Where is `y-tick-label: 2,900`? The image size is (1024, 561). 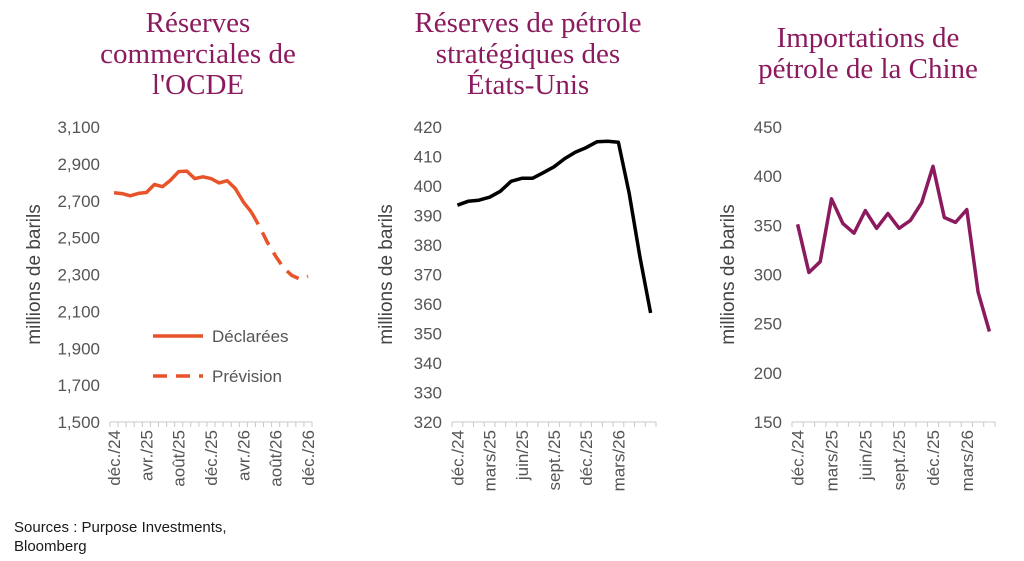
y-tick-label: 2,900 is located at coordinates (78, 164).